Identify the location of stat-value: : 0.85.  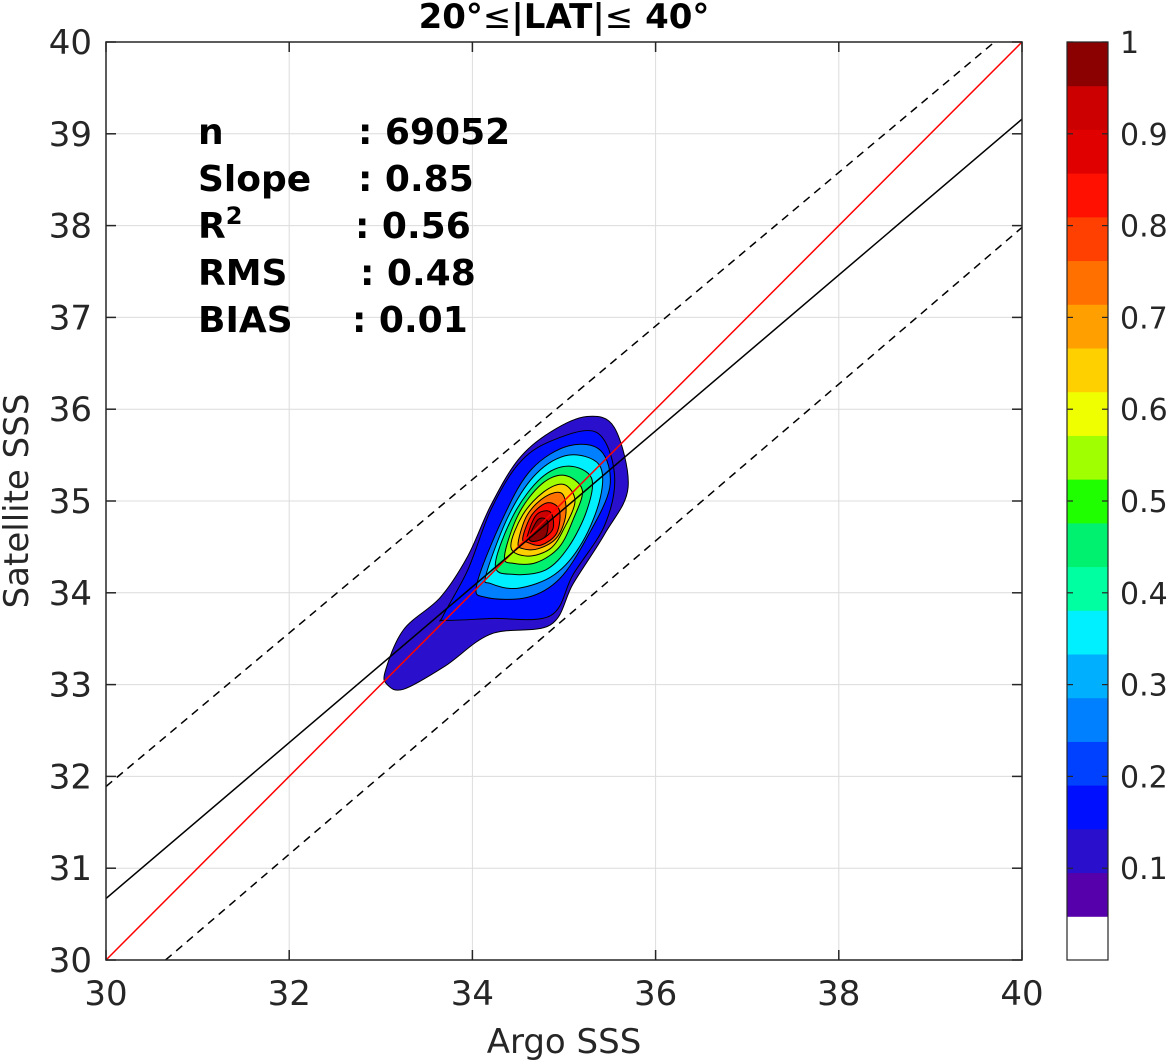
(416, 179).